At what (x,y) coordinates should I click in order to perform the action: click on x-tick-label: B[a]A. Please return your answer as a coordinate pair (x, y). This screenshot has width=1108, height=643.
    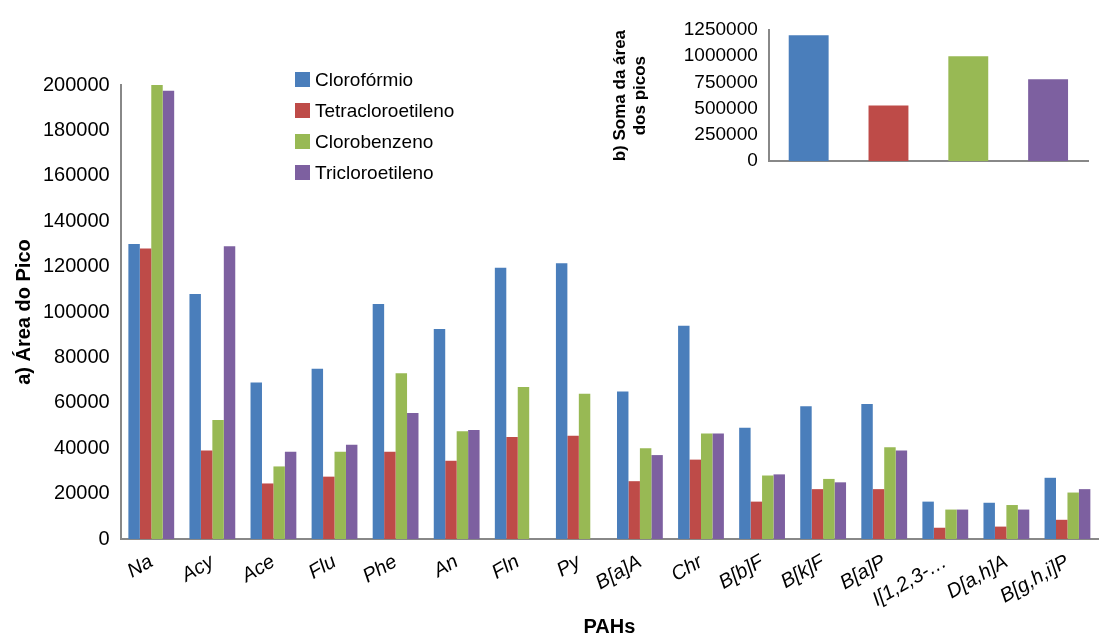
    Looking at the image, I should click on (618, 571).